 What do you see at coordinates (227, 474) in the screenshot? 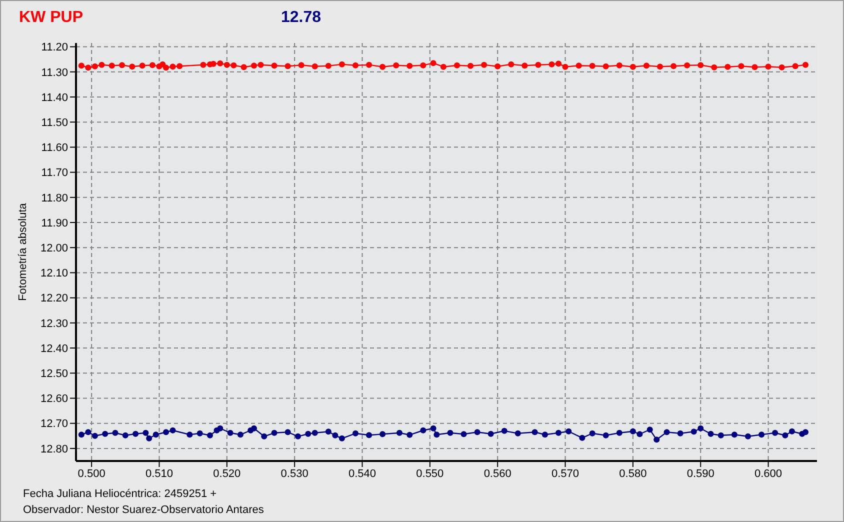
I see `x-tick-label: 0.520` at bounding box center [227, 474].